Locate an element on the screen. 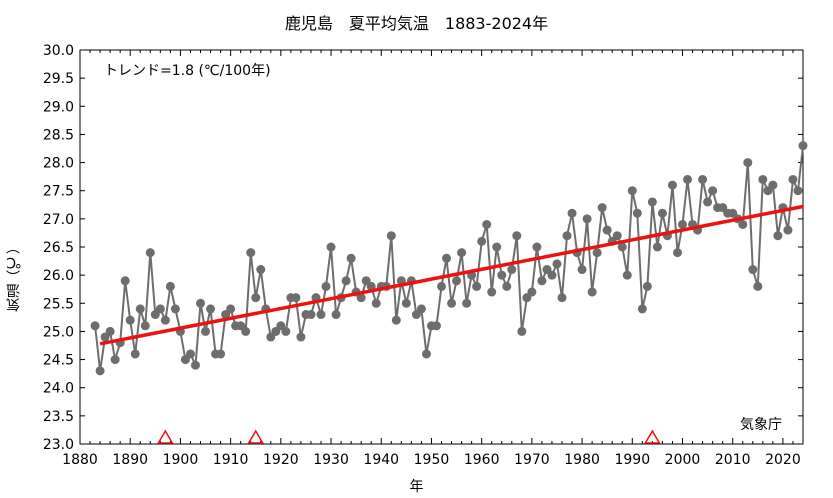  y-tick-label: 29.0 is located at coordinates (58, 107).